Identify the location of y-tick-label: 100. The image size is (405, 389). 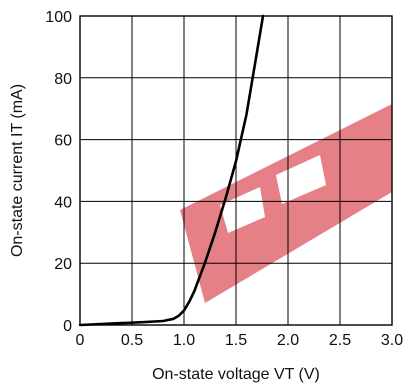
(58, 17).